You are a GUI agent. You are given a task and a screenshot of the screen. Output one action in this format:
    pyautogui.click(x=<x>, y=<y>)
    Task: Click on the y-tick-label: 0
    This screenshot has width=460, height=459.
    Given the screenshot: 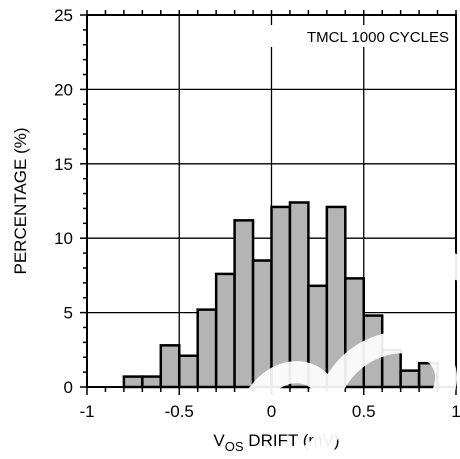 What is the action you would take?
    pyautogui.click(x=68, y=387)
    